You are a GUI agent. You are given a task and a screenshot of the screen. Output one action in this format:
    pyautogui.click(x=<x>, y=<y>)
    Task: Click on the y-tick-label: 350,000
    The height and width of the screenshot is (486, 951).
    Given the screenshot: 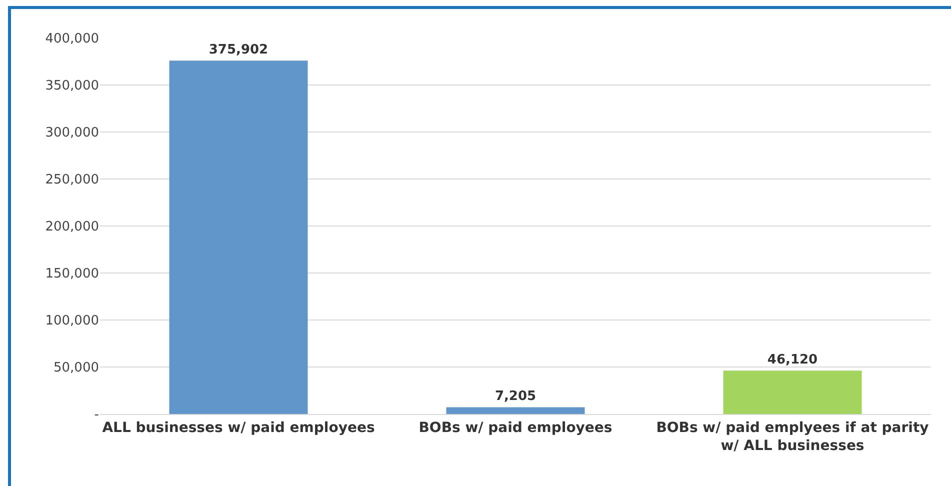 What is the action you would take?
    pyautogui.click(x=72, y=86)
    